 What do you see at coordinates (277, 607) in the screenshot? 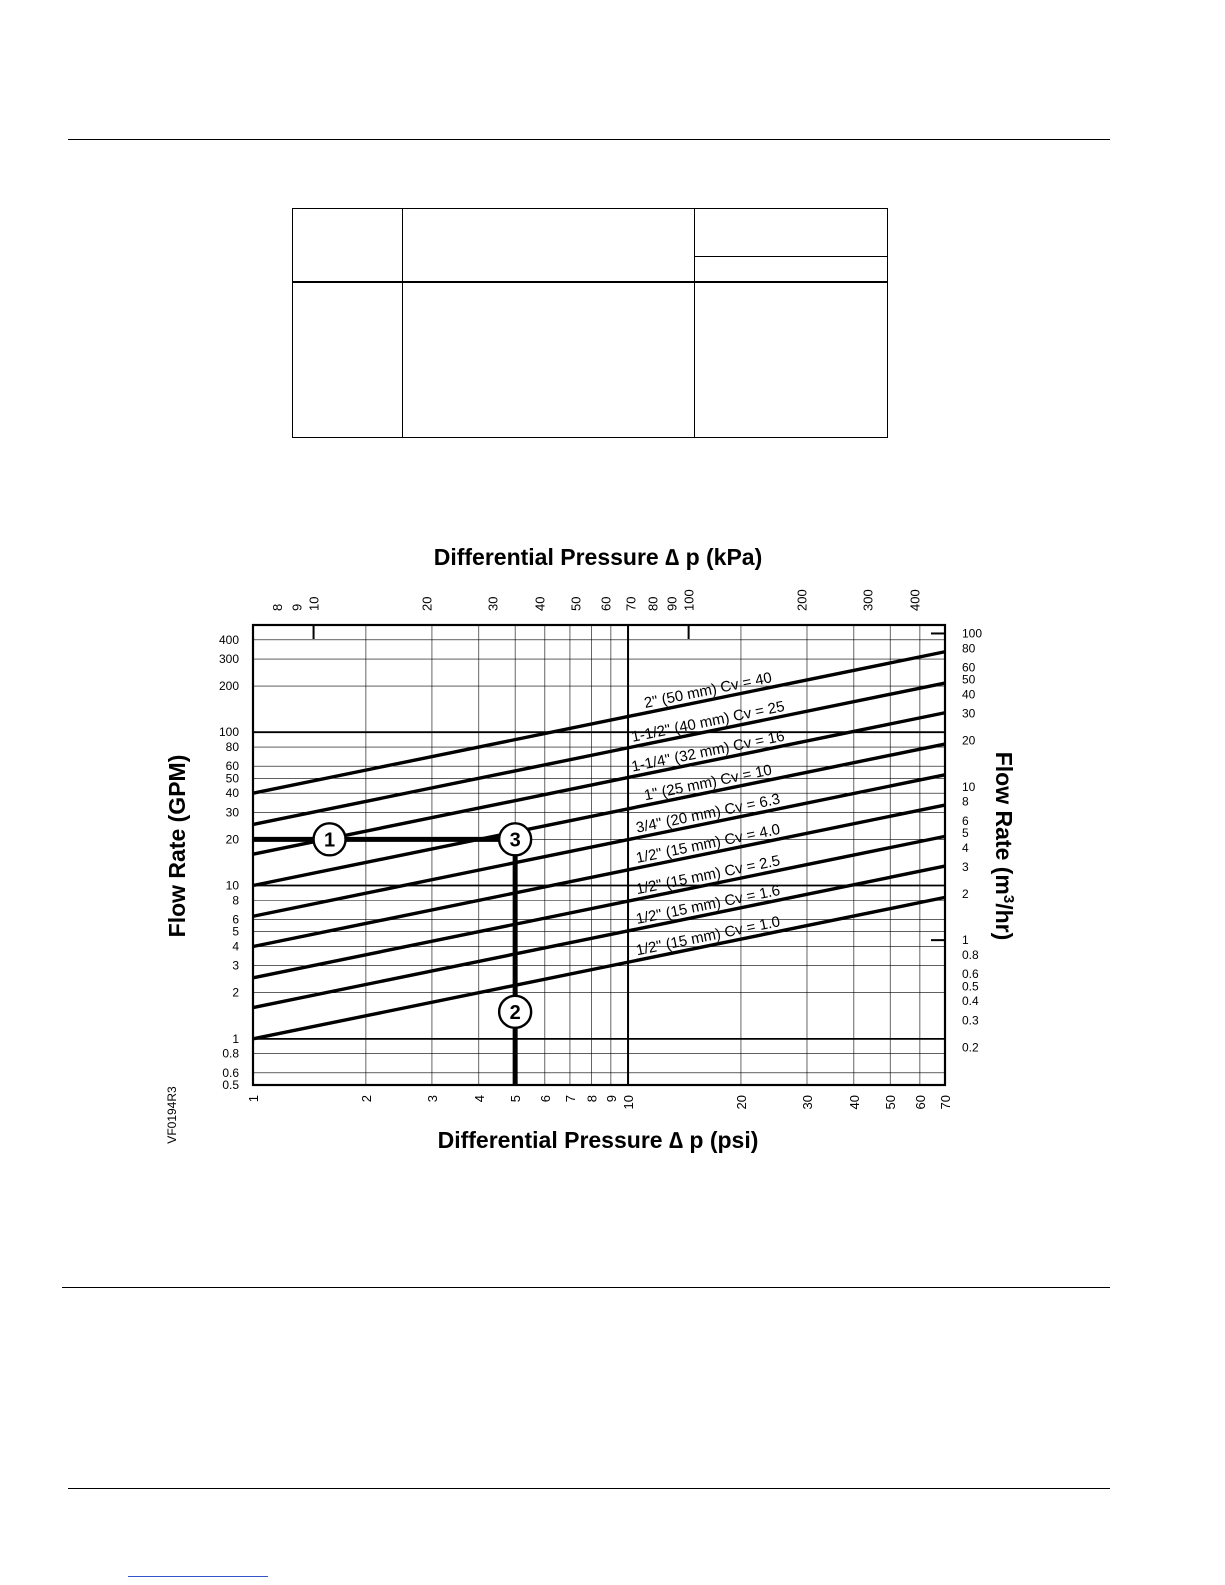
I see `top-tick-label: 8` at bounding box center [277, 607].